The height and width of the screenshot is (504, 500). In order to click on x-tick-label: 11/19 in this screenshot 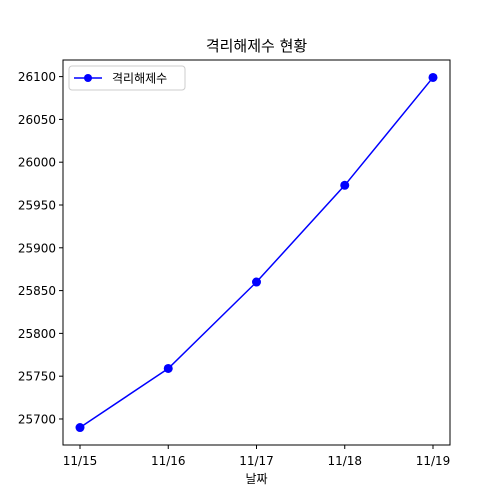, I will do `click(433, 461)`.